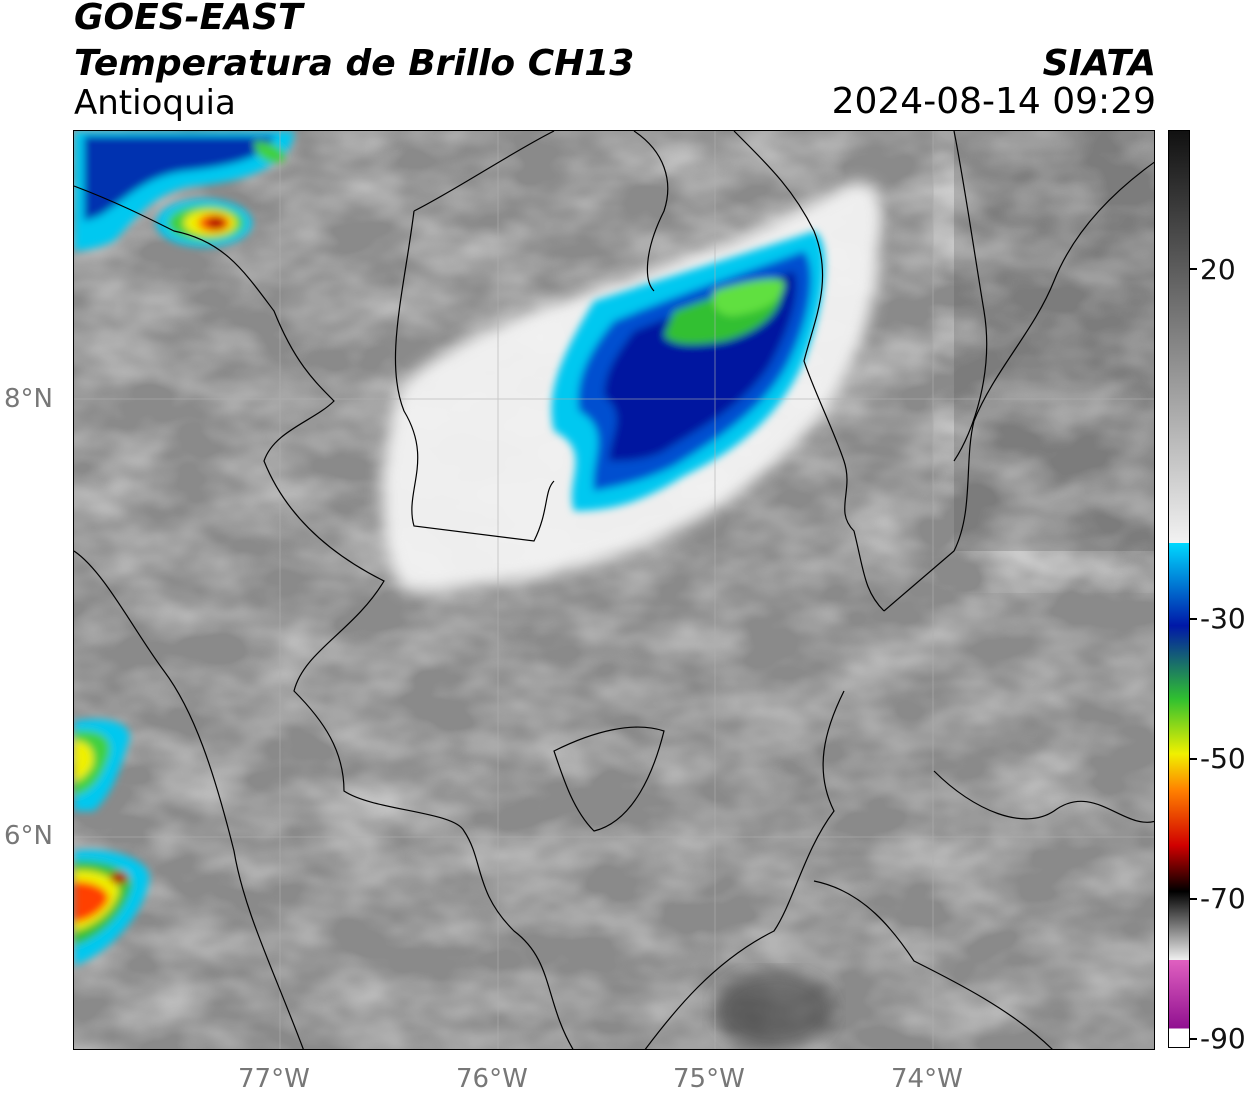 Image resolution: width=1252 pixels, height=1099 pixels. Describe the element at coordinates (184, 191) in the screenshot. I see `coastal-storm-north` at that location.